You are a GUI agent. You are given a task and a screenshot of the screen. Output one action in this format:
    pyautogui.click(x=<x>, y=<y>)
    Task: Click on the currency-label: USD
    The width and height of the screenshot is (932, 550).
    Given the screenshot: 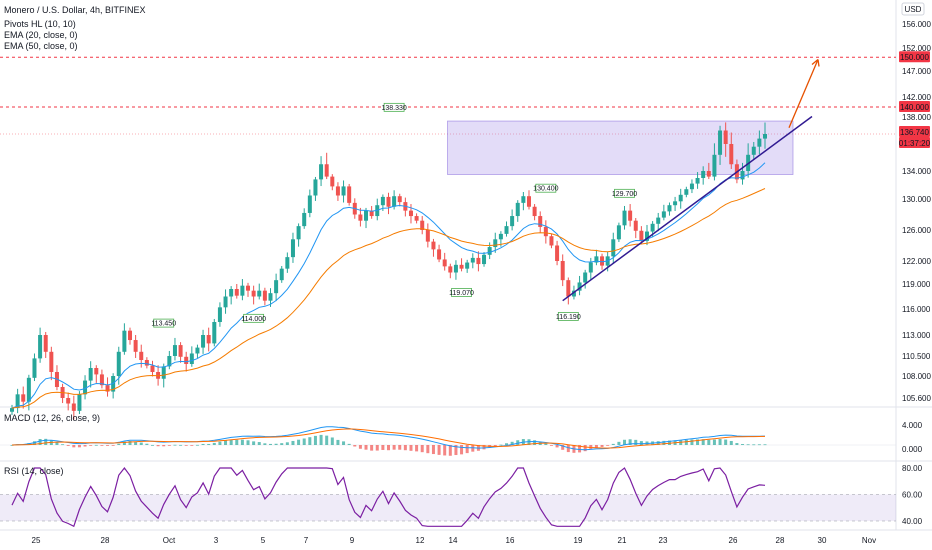 What is the action you would take?
    pyautogui.click(x=913, y=9)
    